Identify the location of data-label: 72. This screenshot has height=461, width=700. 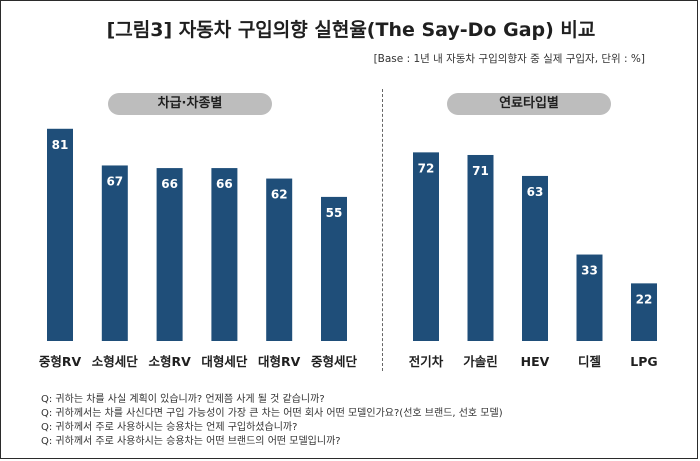
(426, 168).